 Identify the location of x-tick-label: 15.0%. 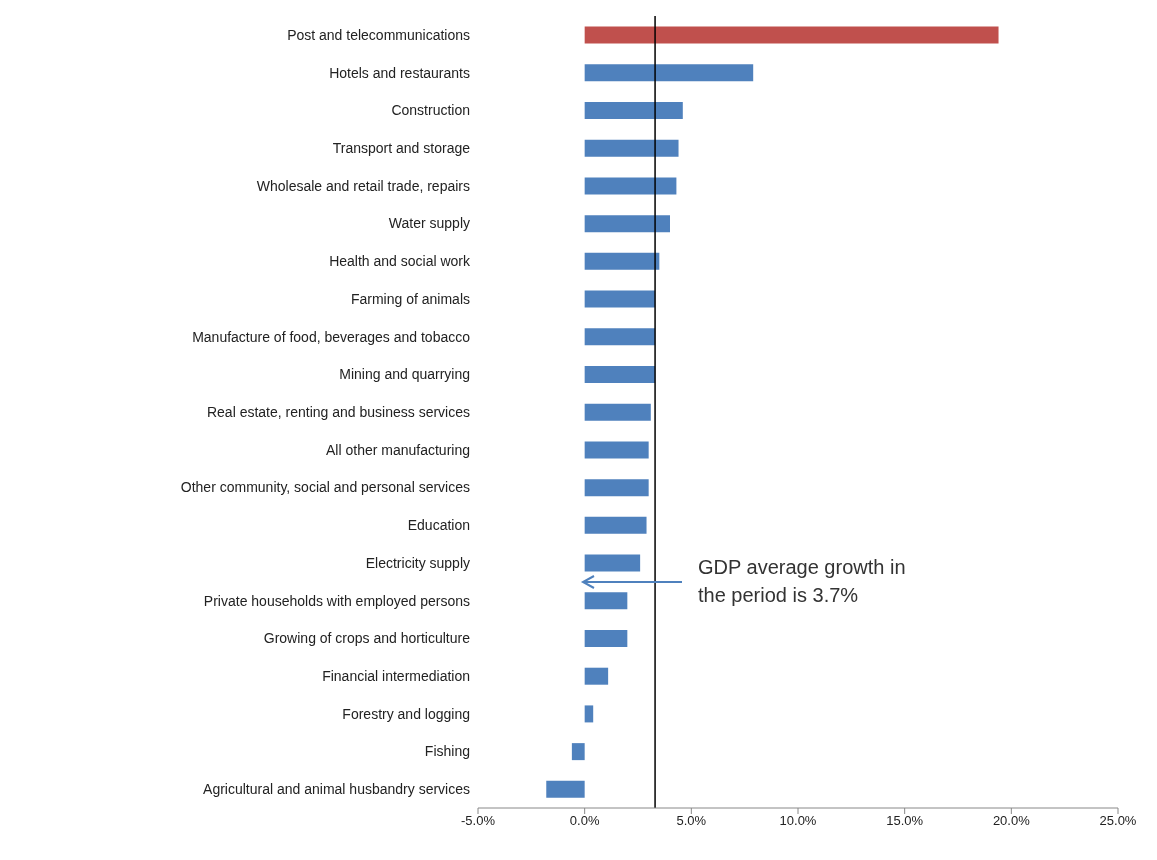
(905, 821).